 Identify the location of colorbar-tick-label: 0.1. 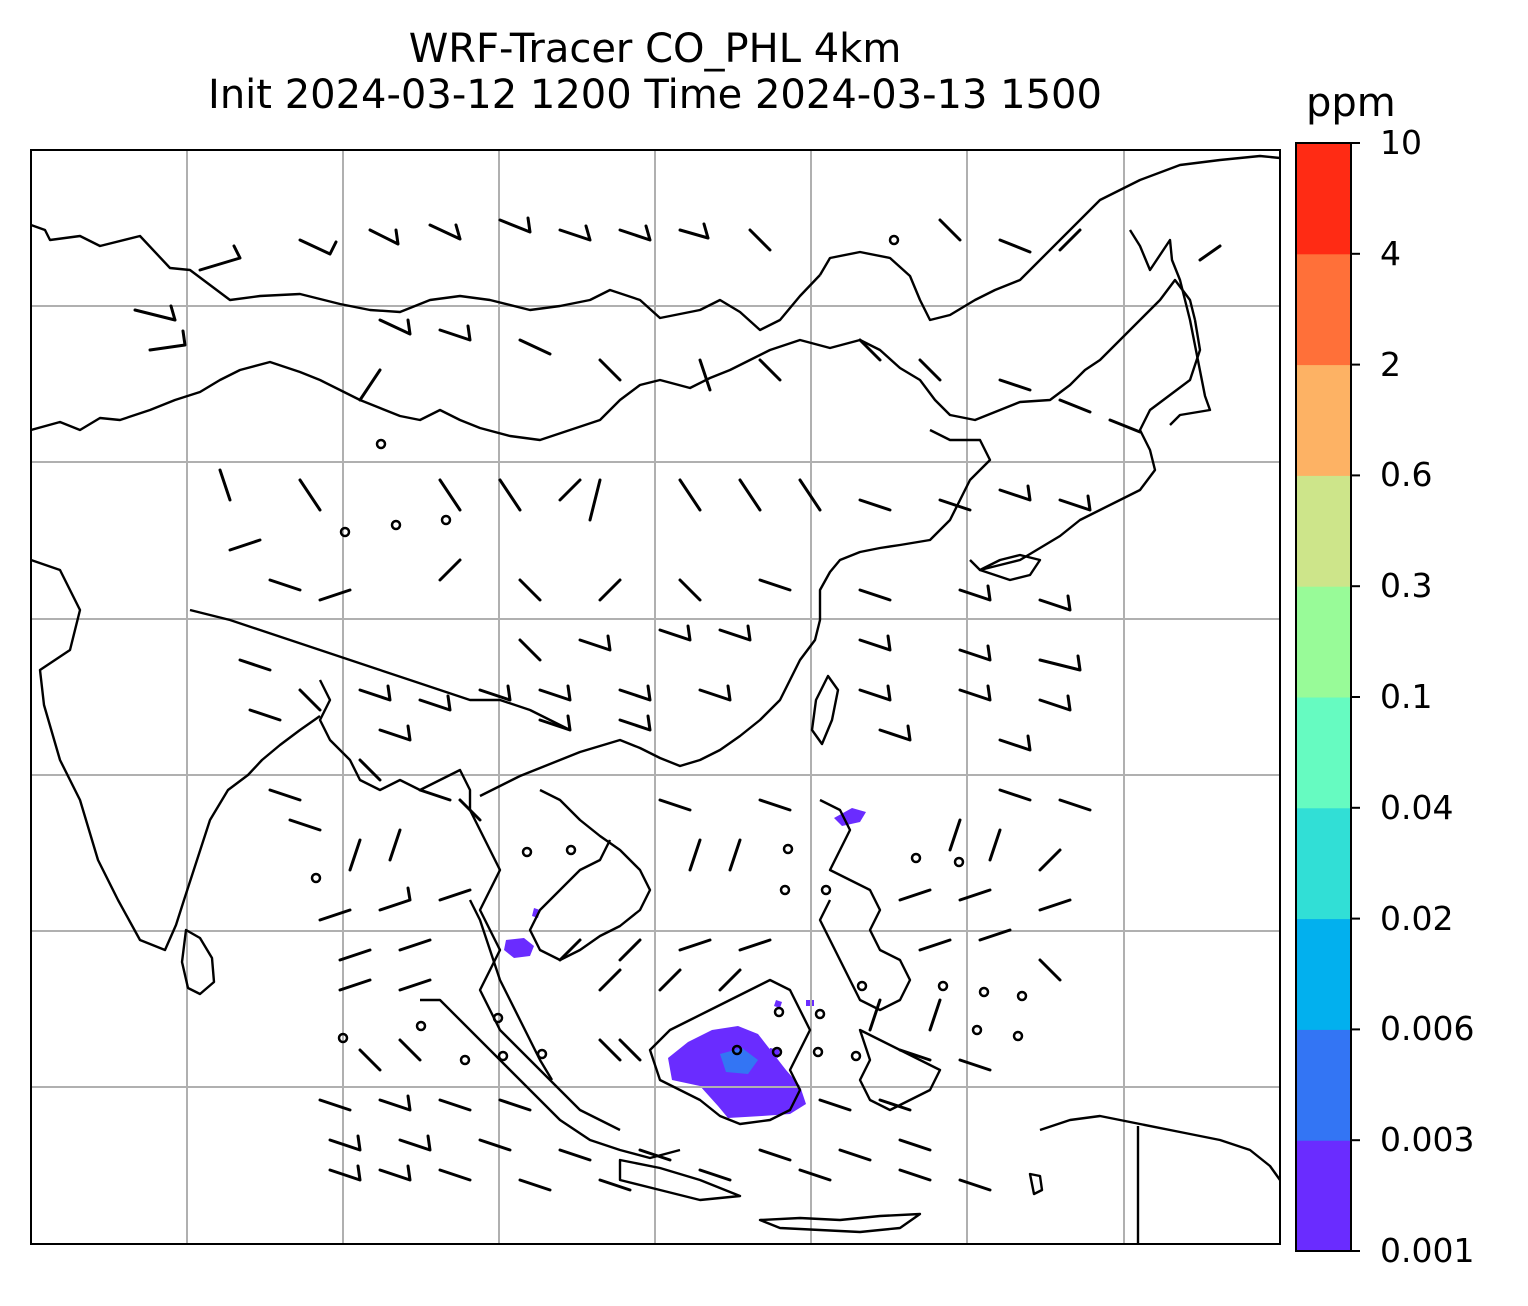
(1406, 696).